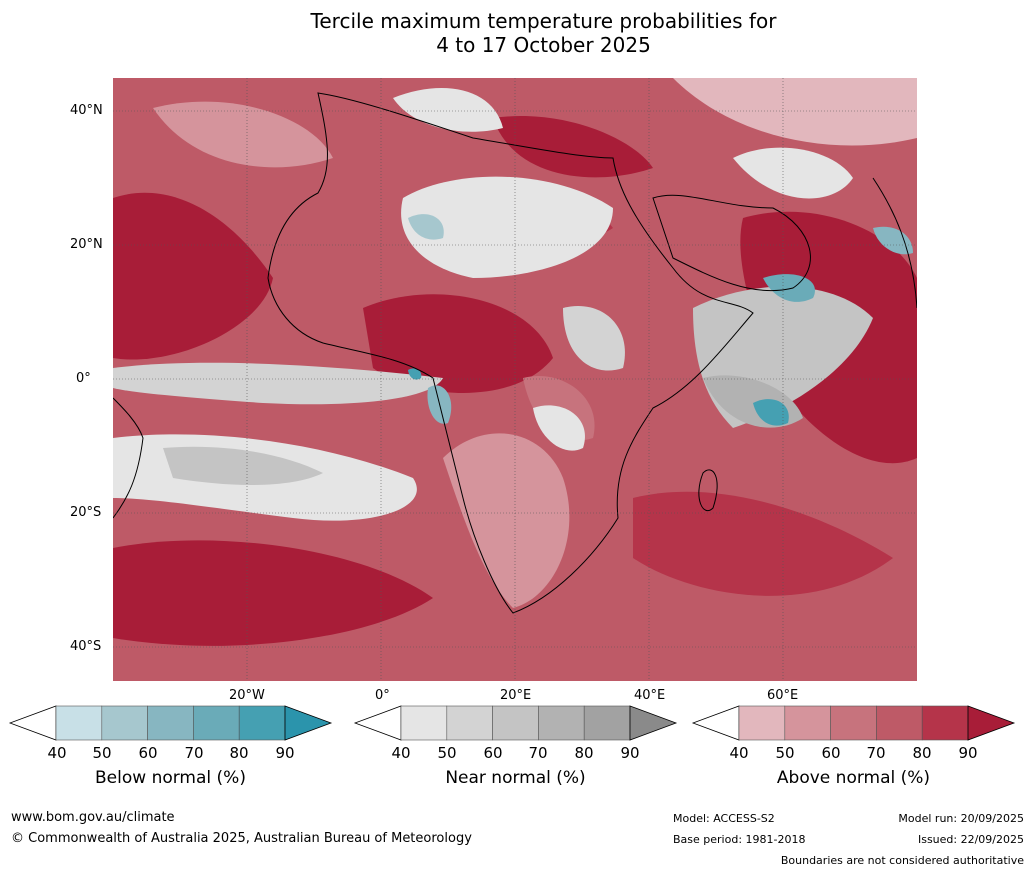  What do you see at coordinates (515, 778) in the screenshot?
I see `legend-title-near: Near normal (%)` at bounding box center [515, 778].